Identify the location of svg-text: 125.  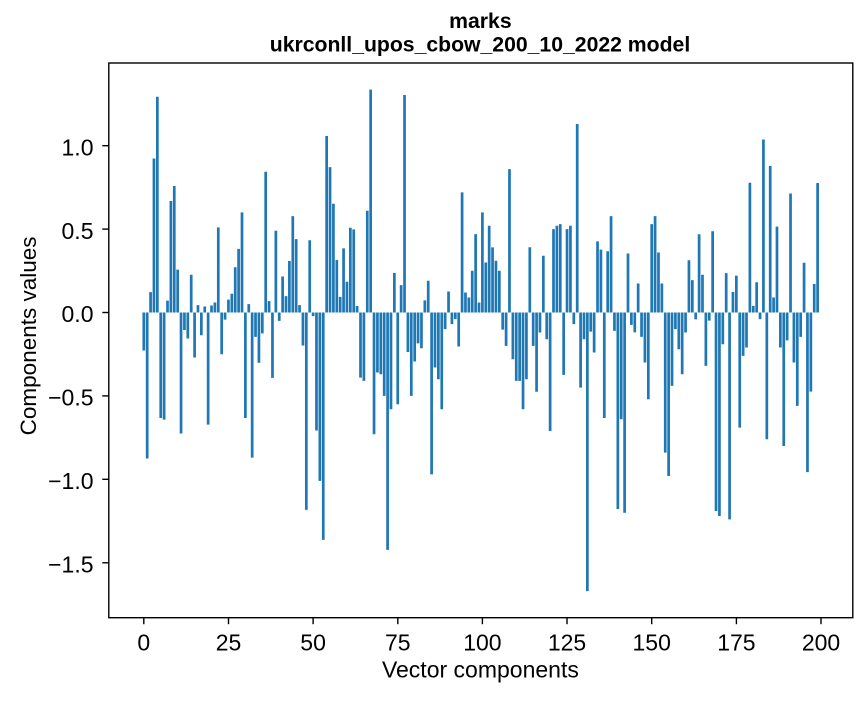
(567, 643).